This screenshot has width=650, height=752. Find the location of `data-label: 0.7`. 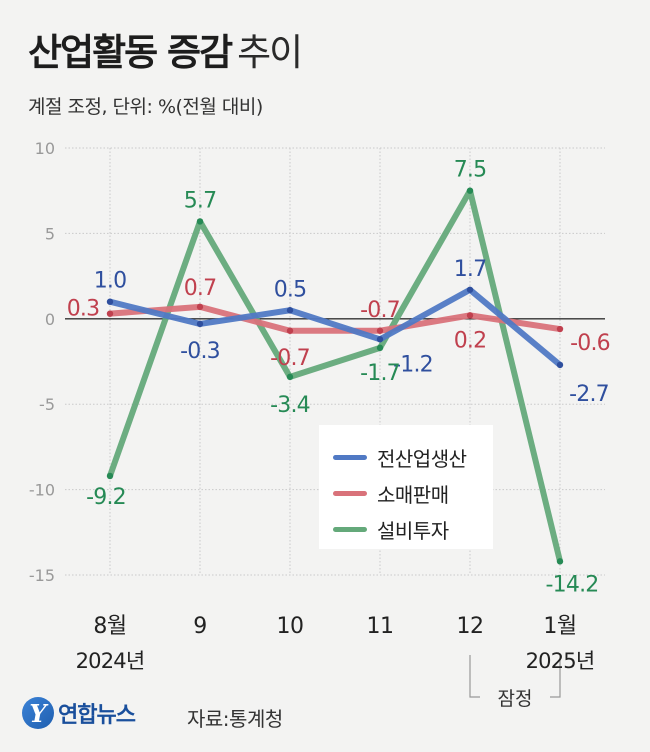

data-label: 0.7 is located at coordinates (200, 288).